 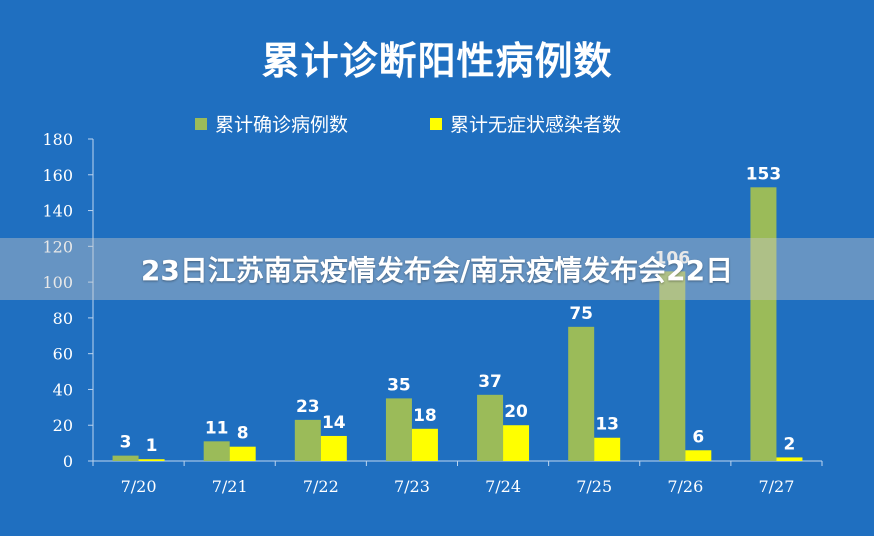 What do you see at coordinates (308, 407) in the screenshot?
I see `data-label-confirmed: 23` at bounding box center [308, 407].